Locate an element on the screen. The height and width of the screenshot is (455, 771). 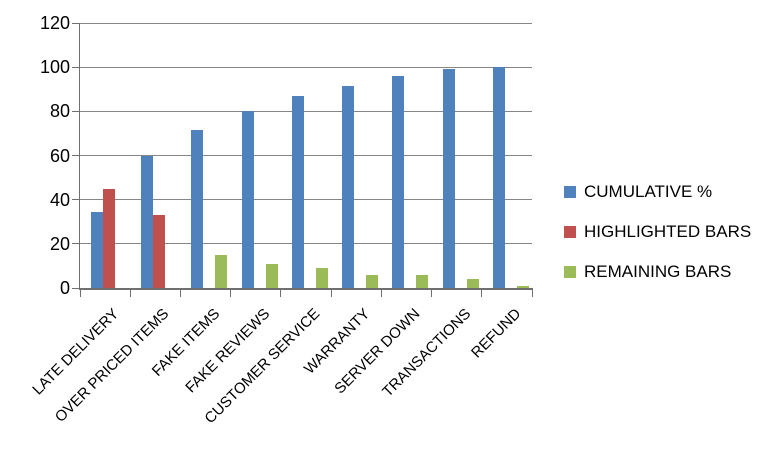
legend-label: HIGHLIGHTED BARS is located at coordinates (668, 231).